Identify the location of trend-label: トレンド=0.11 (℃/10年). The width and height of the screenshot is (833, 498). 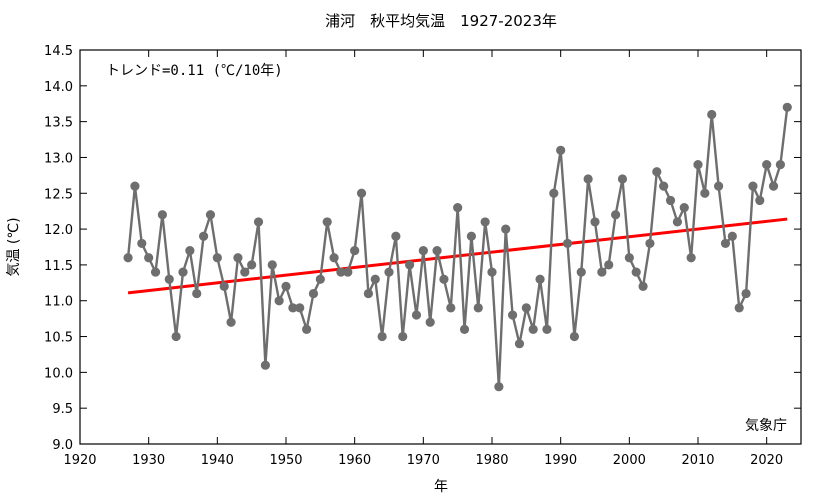
(194, 71).